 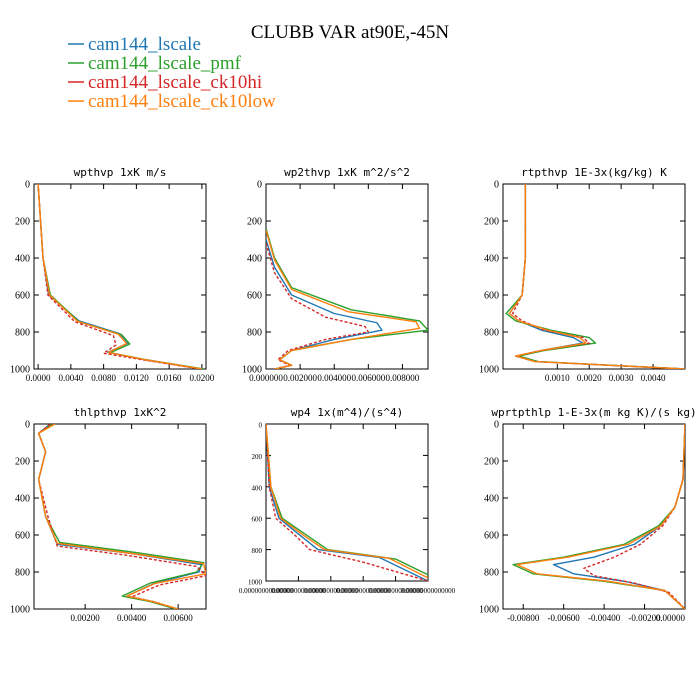 What do you see at coordinates (155, 63) in the screenshot?
I see `legend-item: cam144_lscale_pmf` at bounding box center [155, 63].